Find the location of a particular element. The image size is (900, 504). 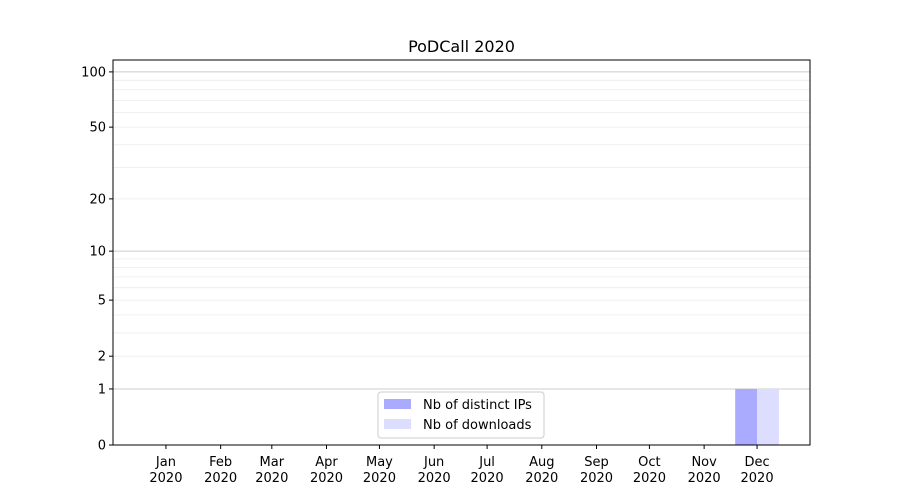

x-tick-label: Oct is located at coordinates (649, 462).